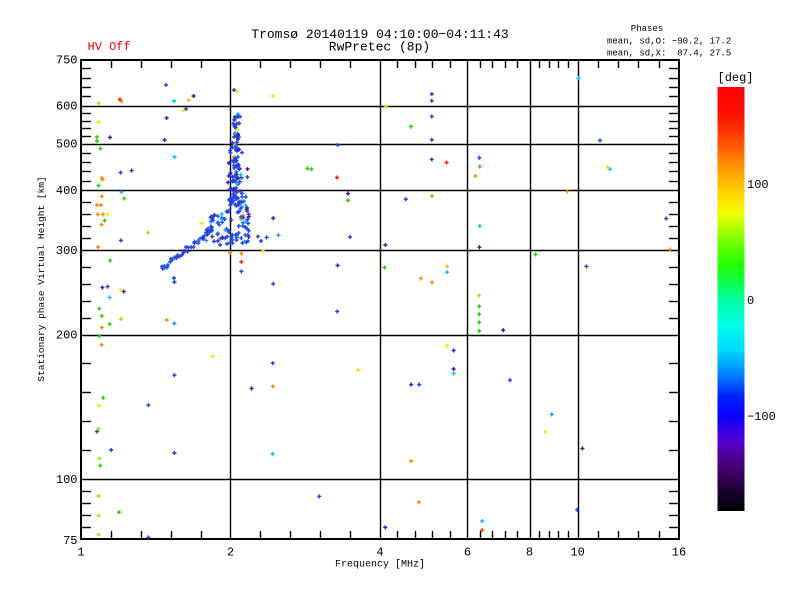 Image resolution: width=800 pixels, height=605 pixels. Describe the element at coordinates (750, 301) in the screenshot. I see `svg-text: 0` at that location.